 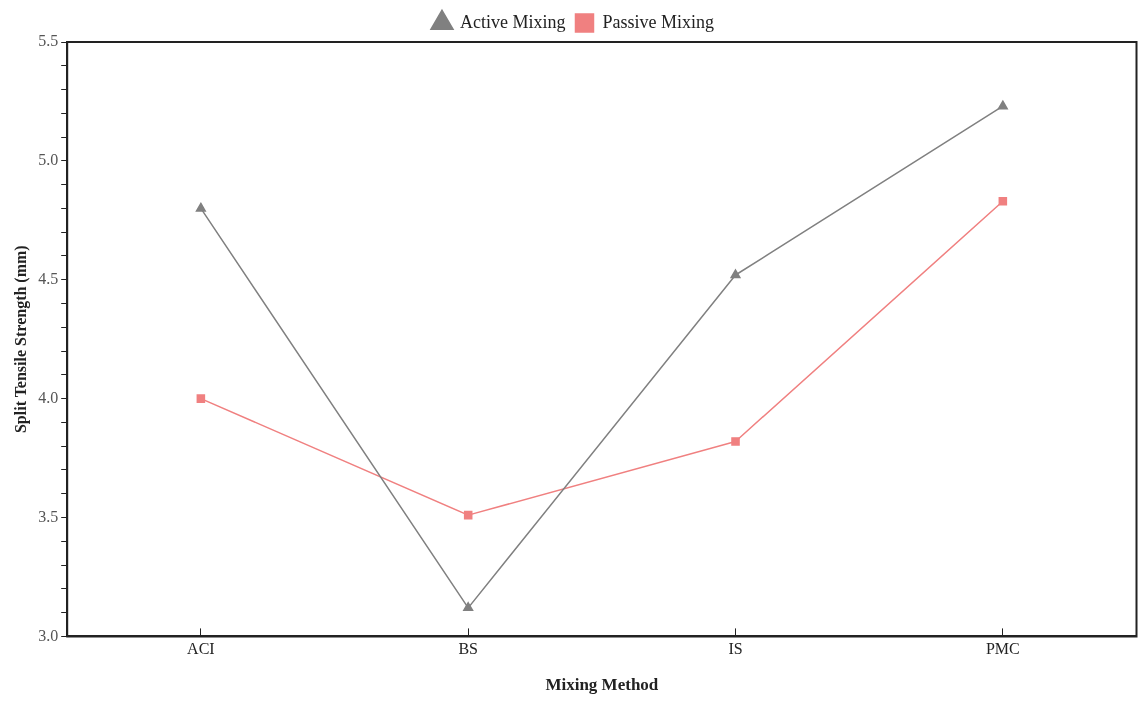 What do you see at coordinates (201, 649) in the screenshot?
I see `x-tick-label: ACI` at bounding box center [201, 649].